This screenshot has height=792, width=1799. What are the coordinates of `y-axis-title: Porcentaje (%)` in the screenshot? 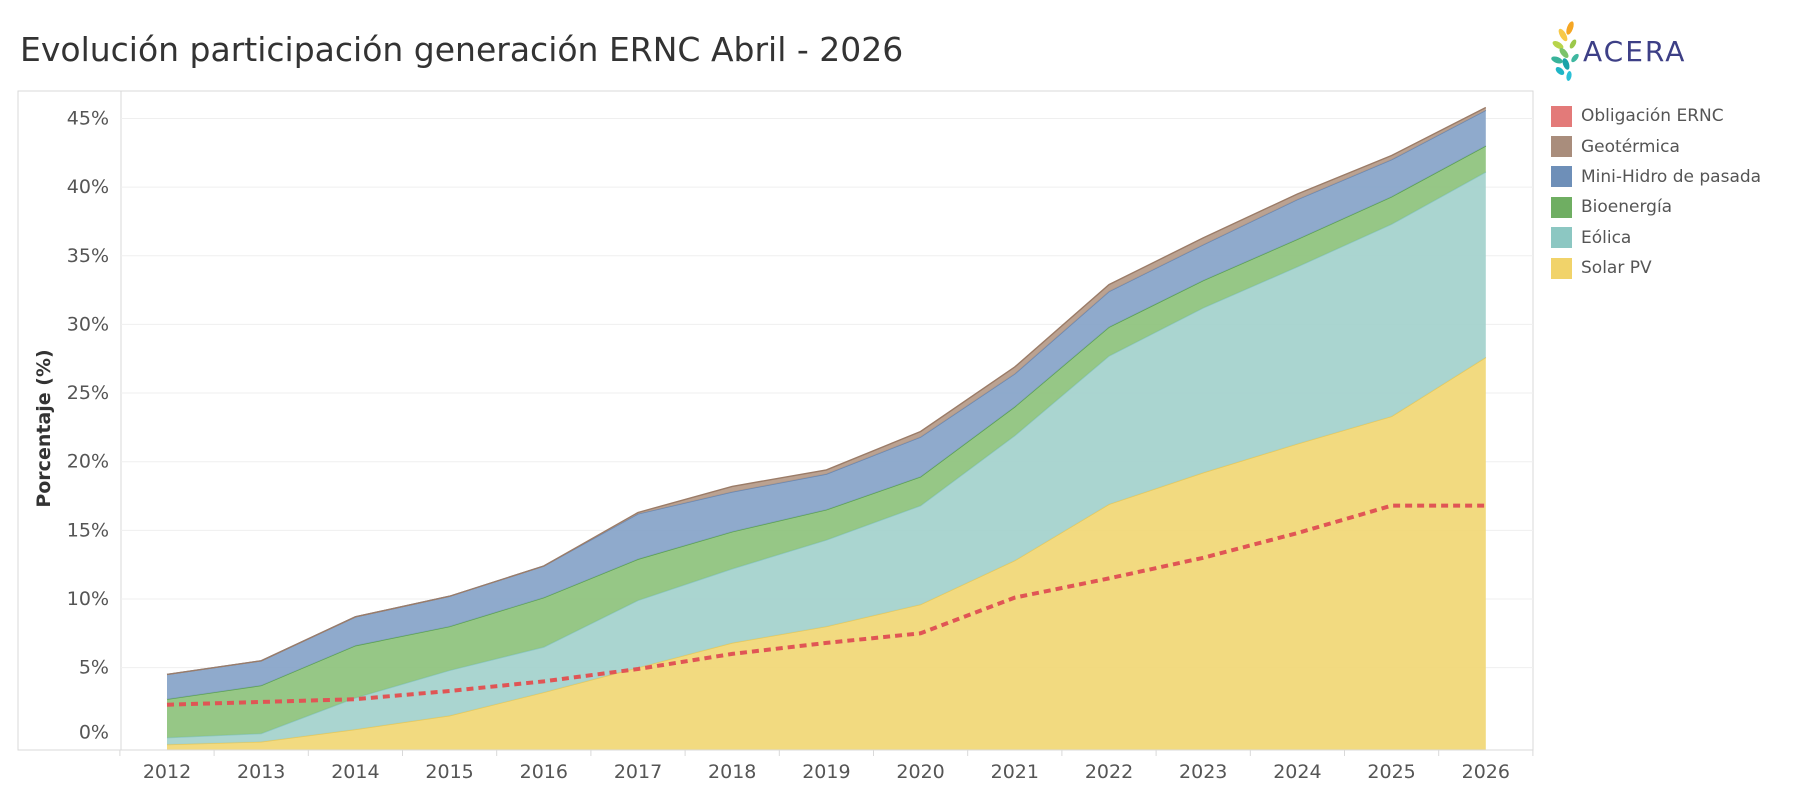 It's located at (44, 428).